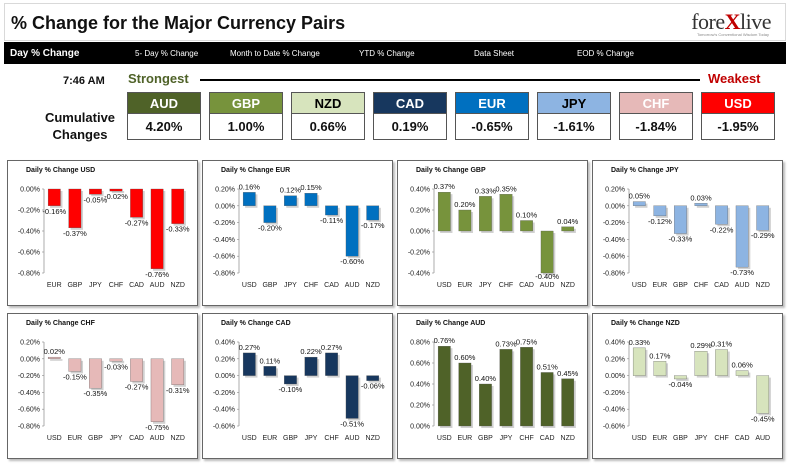  Describe the element at coordinates (701, 197) in the screenshot. I see `data-label: 0.03%` at that location.